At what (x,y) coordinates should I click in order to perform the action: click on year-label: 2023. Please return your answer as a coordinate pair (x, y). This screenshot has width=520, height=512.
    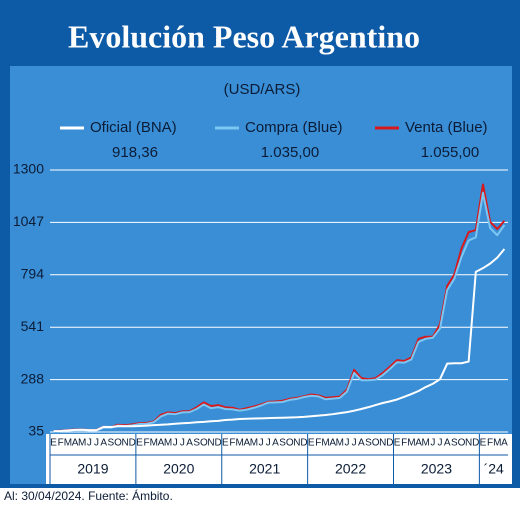
    Looking at the image, I should click on (436, 469).